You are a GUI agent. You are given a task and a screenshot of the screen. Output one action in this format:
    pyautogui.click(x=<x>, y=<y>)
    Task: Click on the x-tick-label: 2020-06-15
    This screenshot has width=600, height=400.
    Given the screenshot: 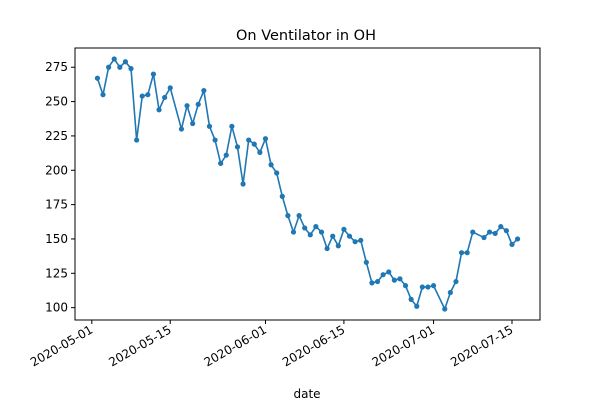 What is the action you would take?
    pyautogui.click(x=313, y=345)
    